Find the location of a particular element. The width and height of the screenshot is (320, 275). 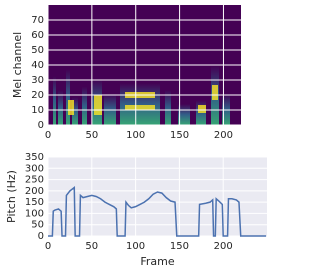

pitch-line is located at coordinates (157, 211).